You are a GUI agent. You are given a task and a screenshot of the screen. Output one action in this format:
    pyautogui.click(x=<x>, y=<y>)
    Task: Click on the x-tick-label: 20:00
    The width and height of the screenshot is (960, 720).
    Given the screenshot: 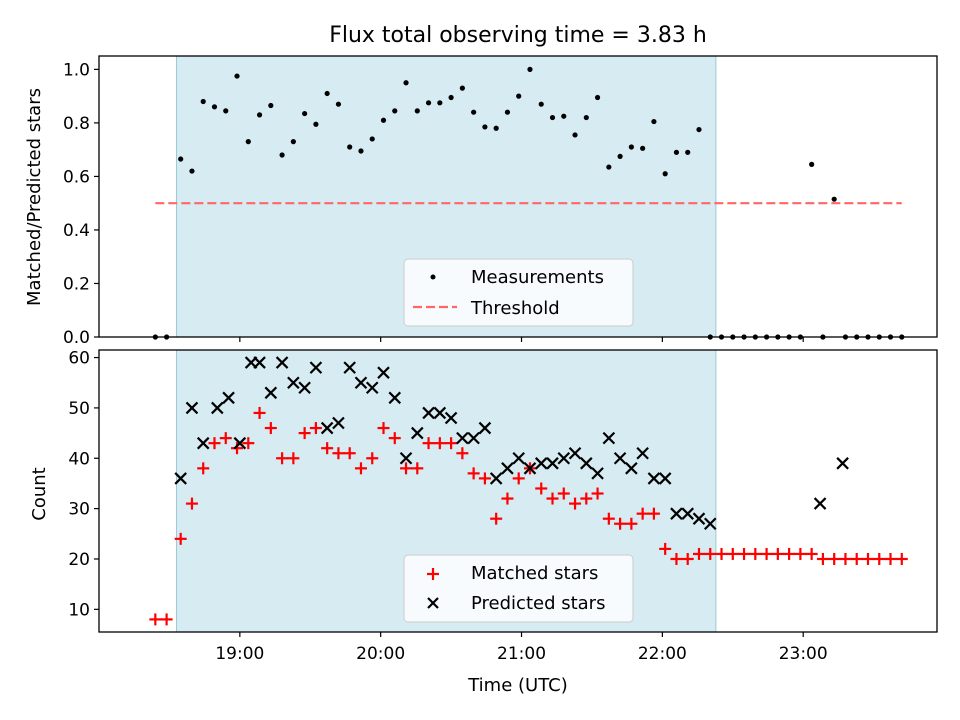 What is the action you would take?
    pyautogui.click(x=380, y=654)
    